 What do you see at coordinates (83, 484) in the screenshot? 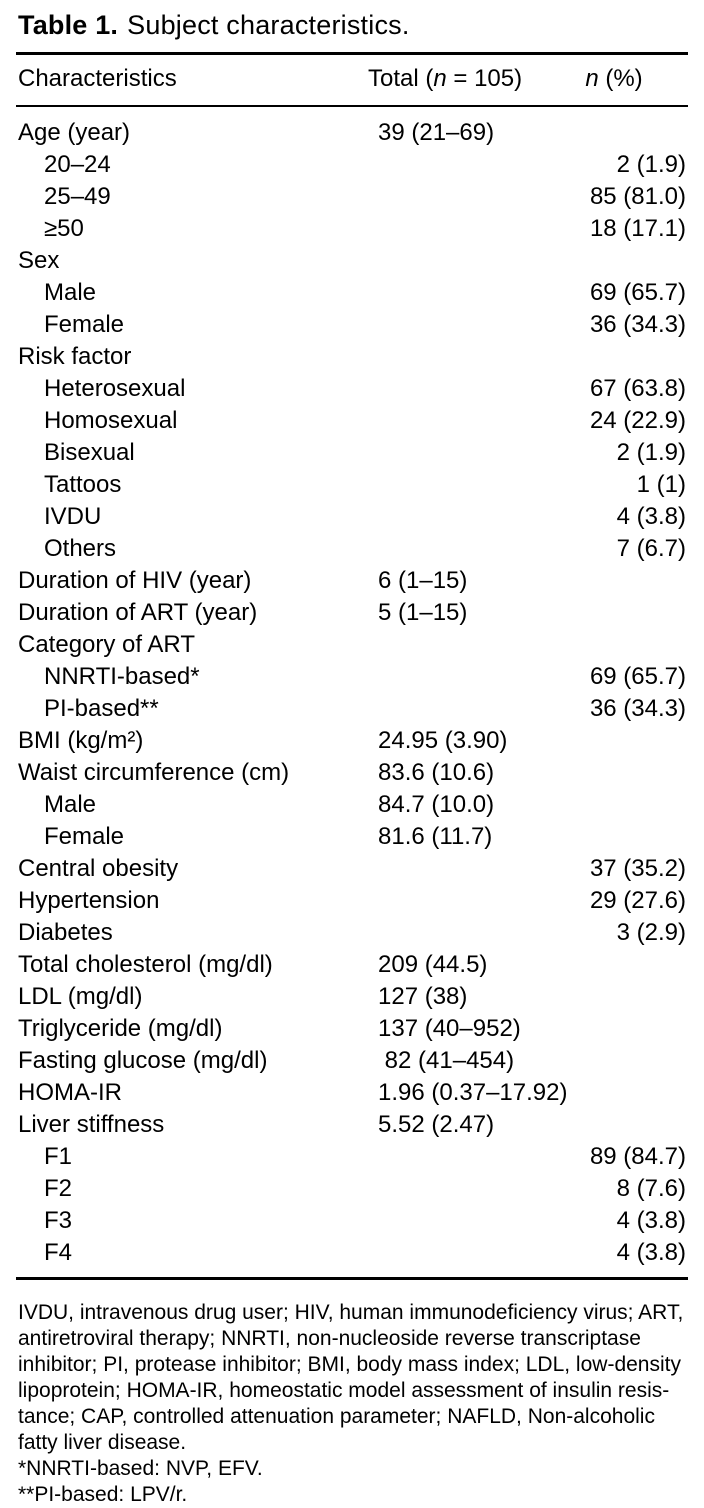
I see `row-label: Tattoos` at bounding box center [83, 484].